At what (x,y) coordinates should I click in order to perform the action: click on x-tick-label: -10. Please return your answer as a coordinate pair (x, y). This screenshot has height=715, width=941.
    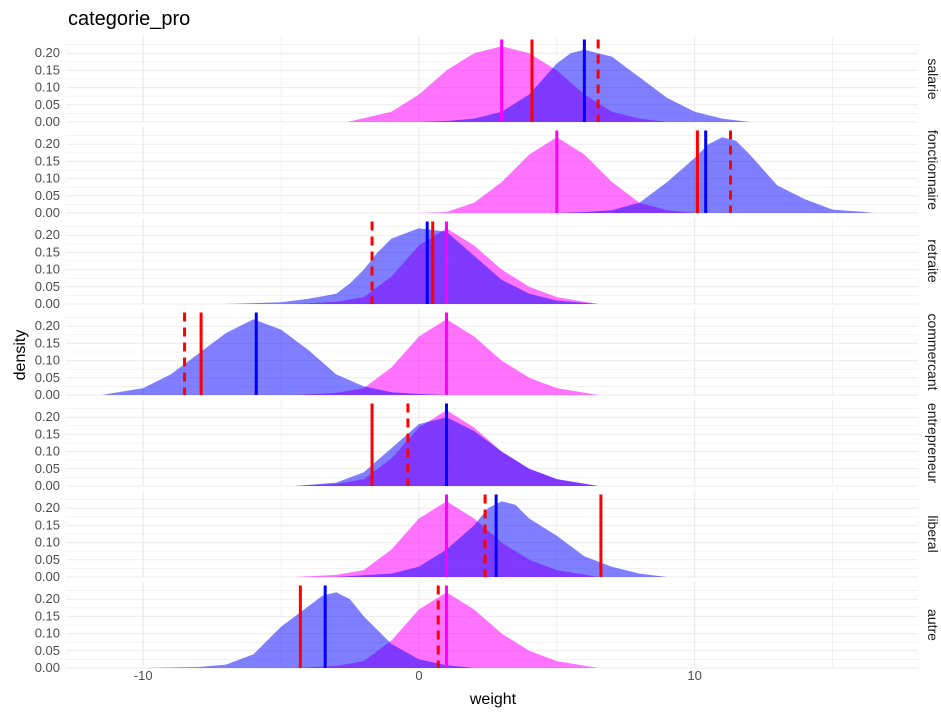
    Looking at the image, I should click on (143, 675).